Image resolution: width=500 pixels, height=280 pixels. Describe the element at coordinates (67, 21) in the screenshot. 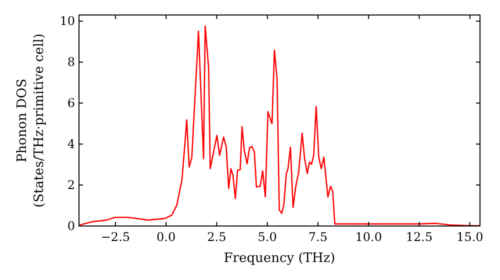

I see `y-tick-label: 10` at that location.